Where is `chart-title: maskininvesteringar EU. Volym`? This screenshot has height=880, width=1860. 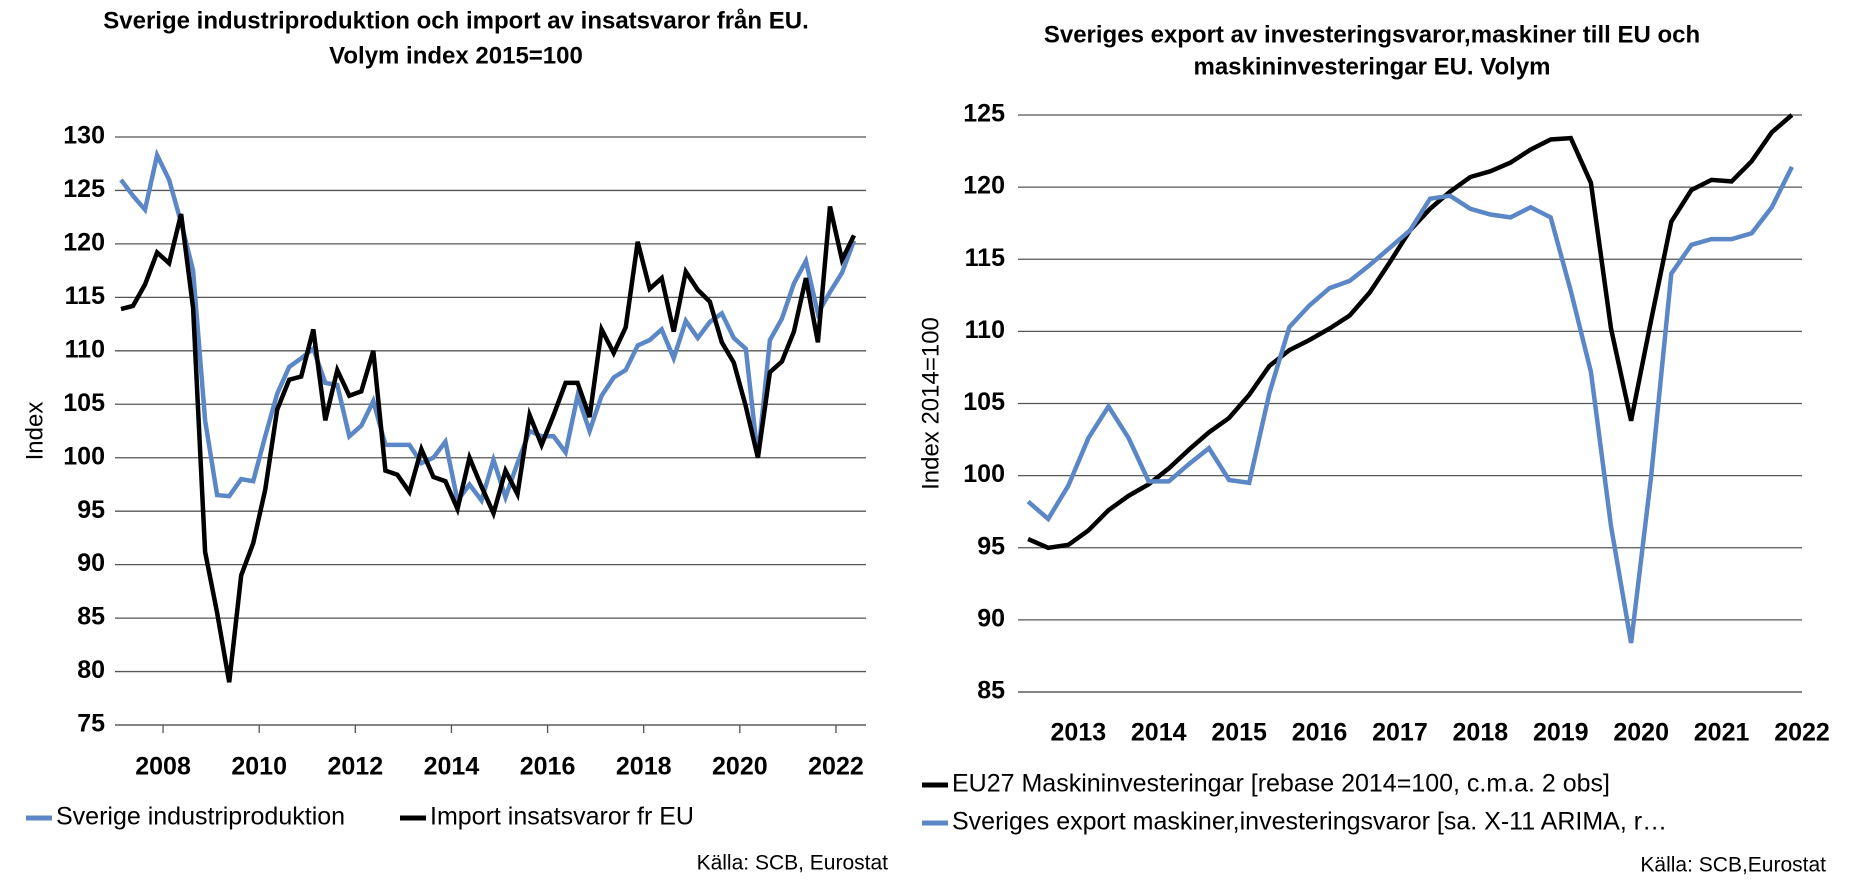
chart-title: maskininvesteringar EU. Volym is located at coordinates (1371, 66).